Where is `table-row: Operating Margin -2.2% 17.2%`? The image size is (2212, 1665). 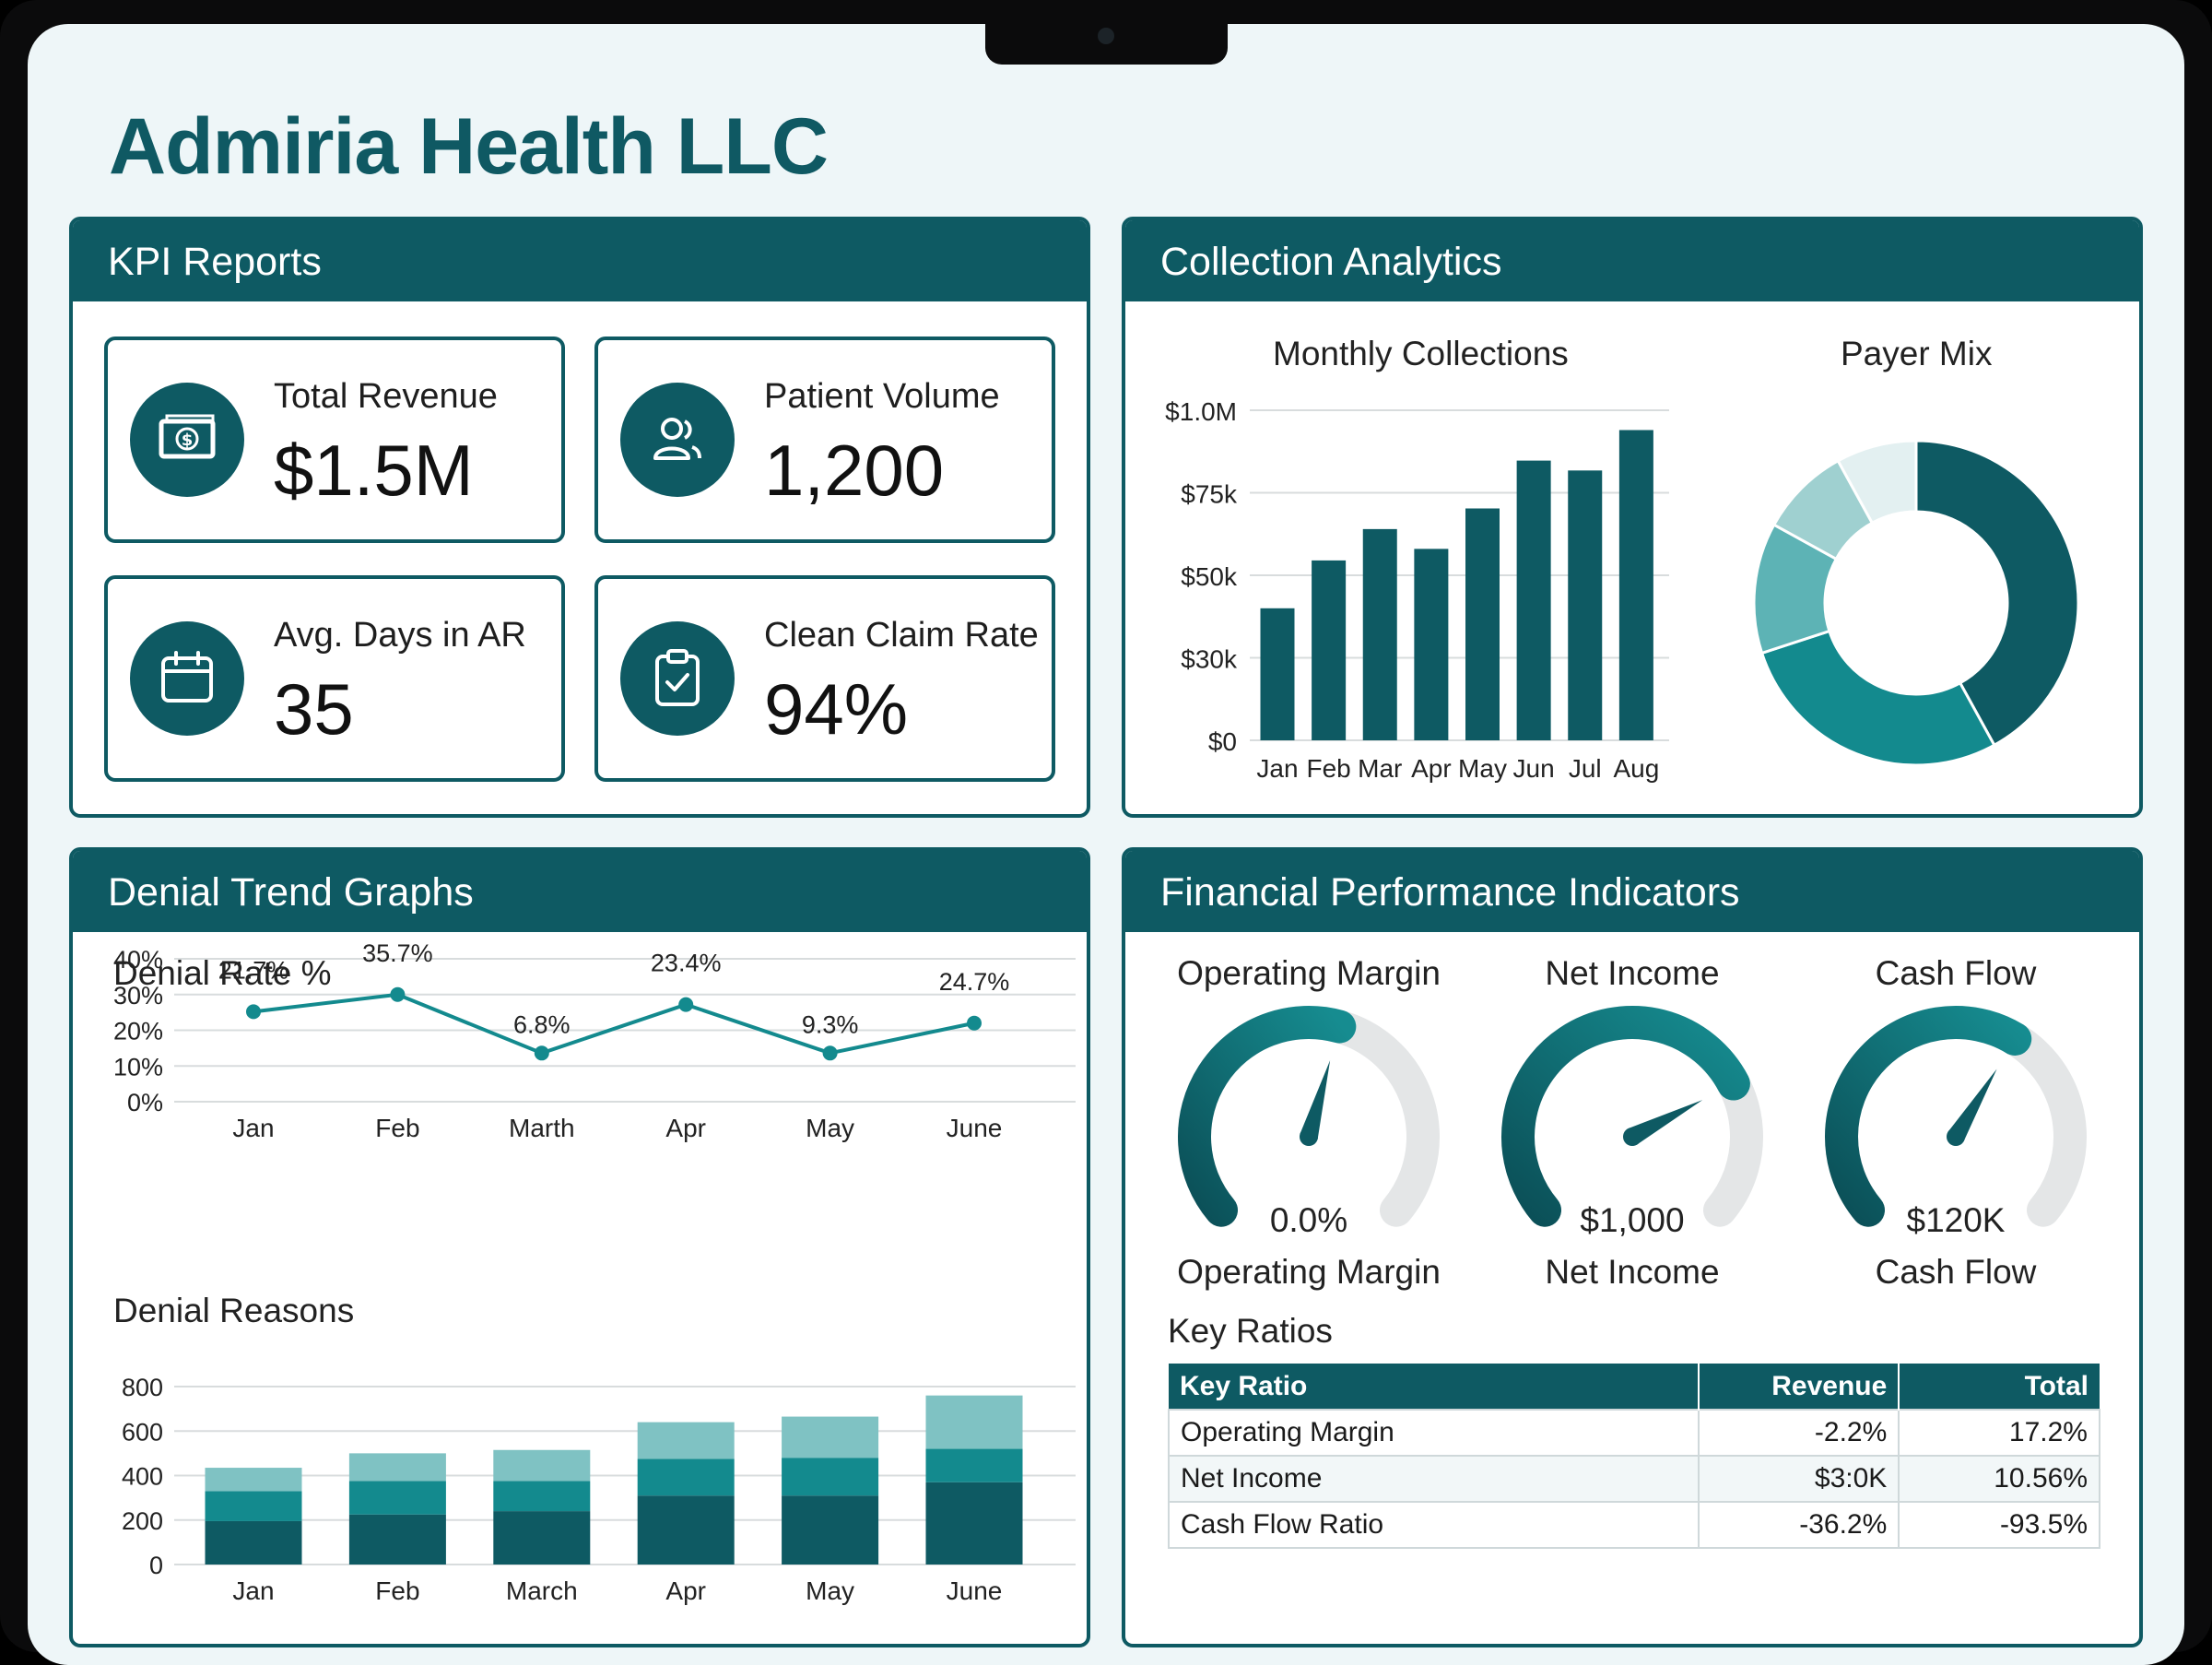 table-row: Operating Margin -2.2% 17.2% is located at coordinates (1634, 1433).